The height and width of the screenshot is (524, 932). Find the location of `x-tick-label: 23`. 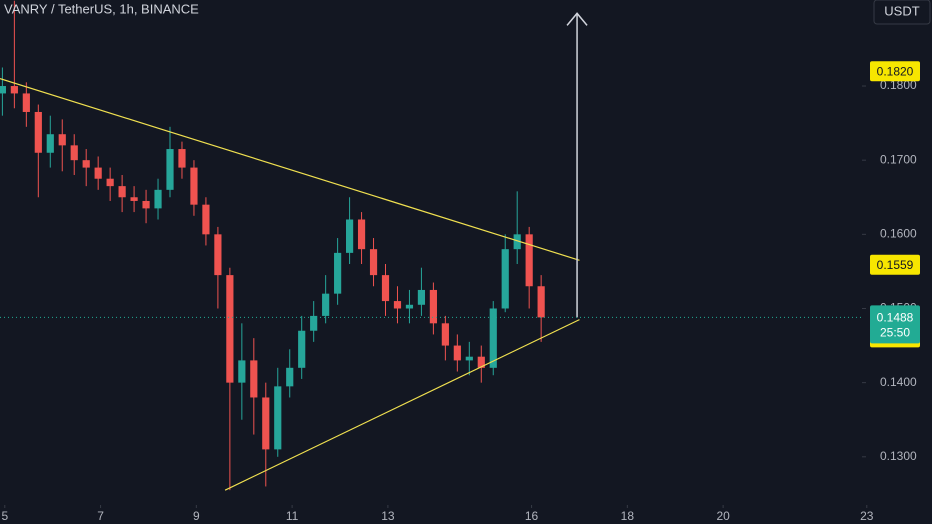

x-tick-label: 23 is located at coordinates (867, 516).